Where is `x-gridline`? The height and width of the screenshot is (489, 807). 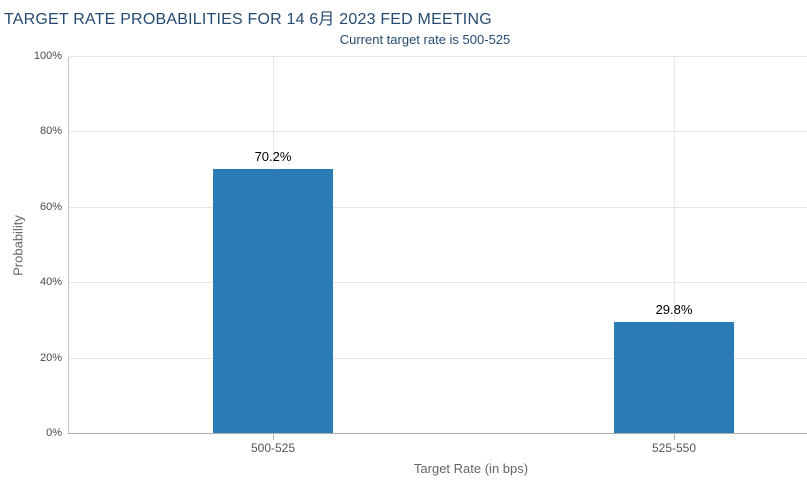
x-gridline is located at coordinates (674, 245).